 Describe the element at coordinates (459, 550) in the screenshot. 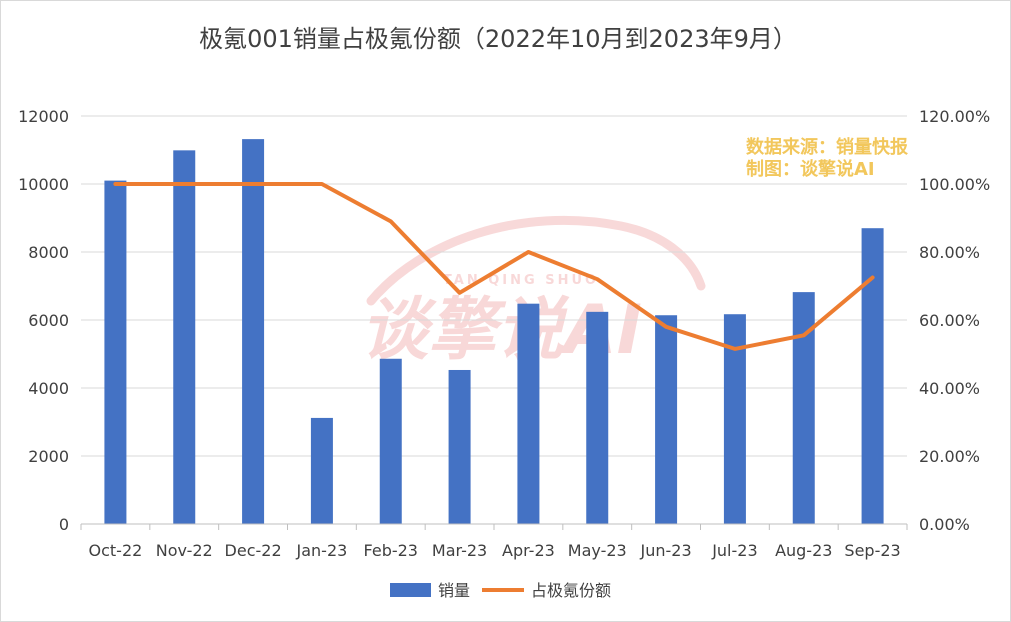

I see `x-tick-label: Mar-23` at that location.